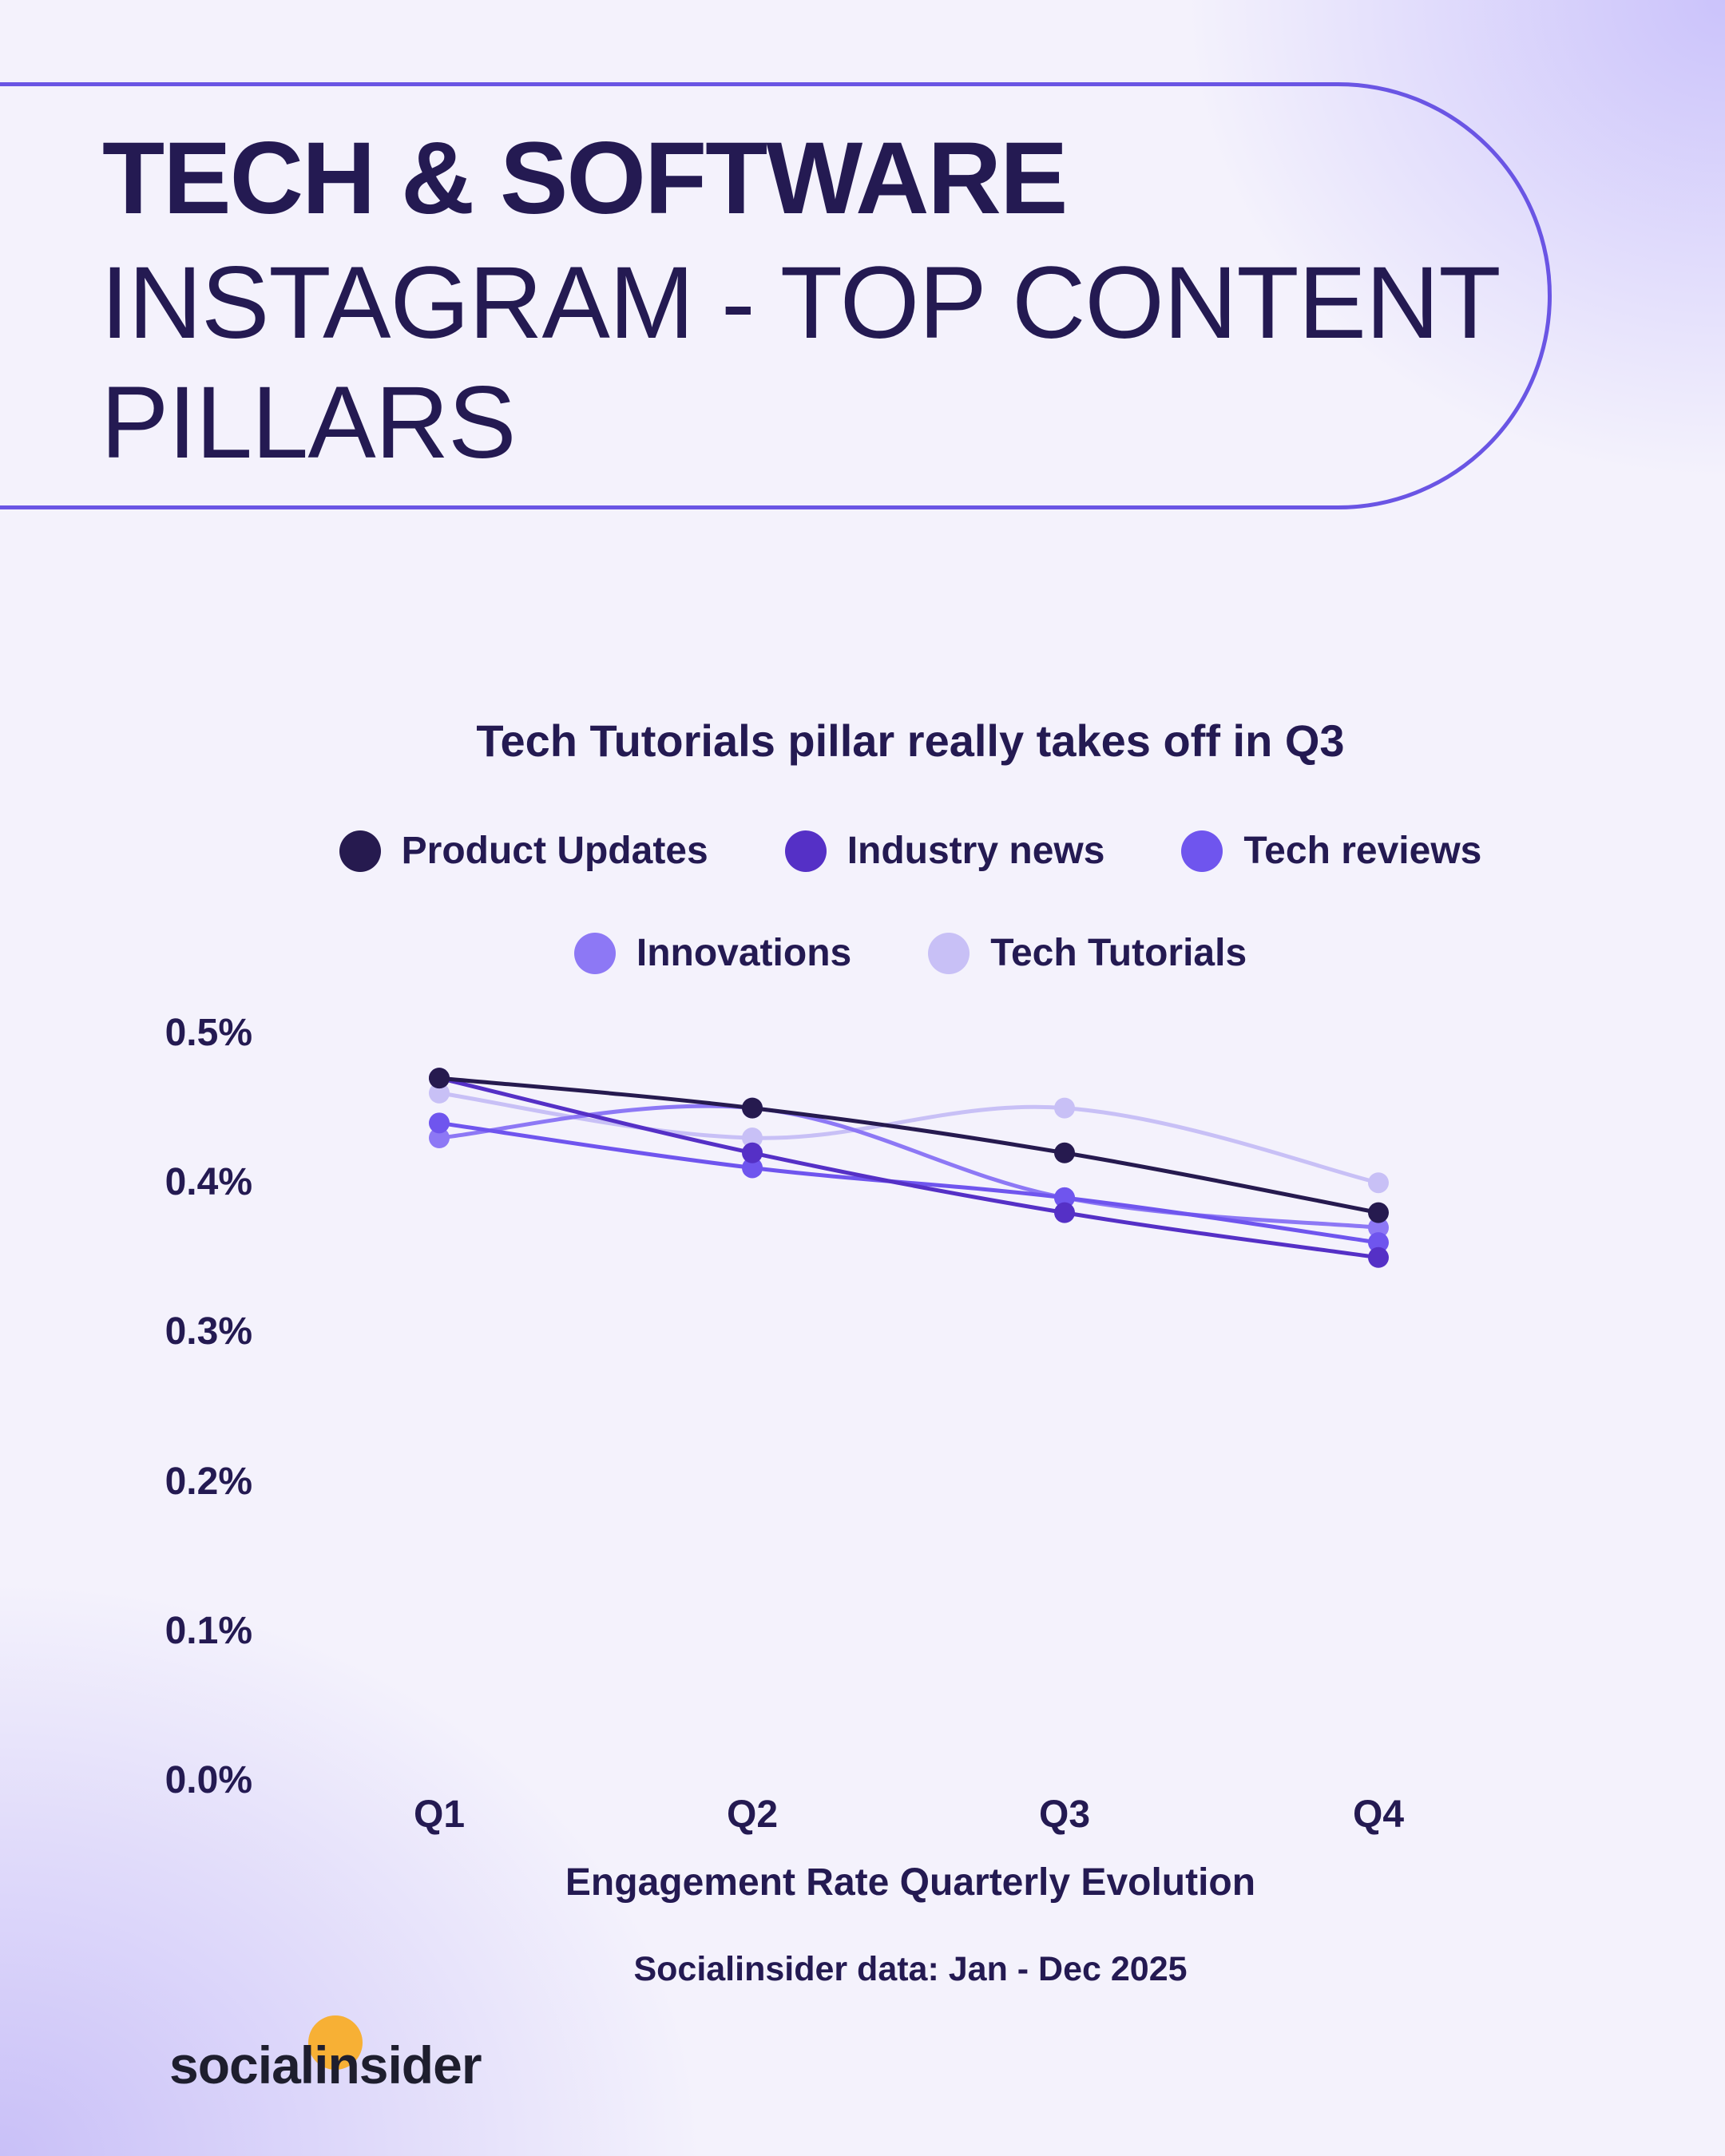  What do you see at coordinates (1379, 1814) in the screenshot?
I see `x-tick-label: Q4` at bounding box center [1379, 1814].